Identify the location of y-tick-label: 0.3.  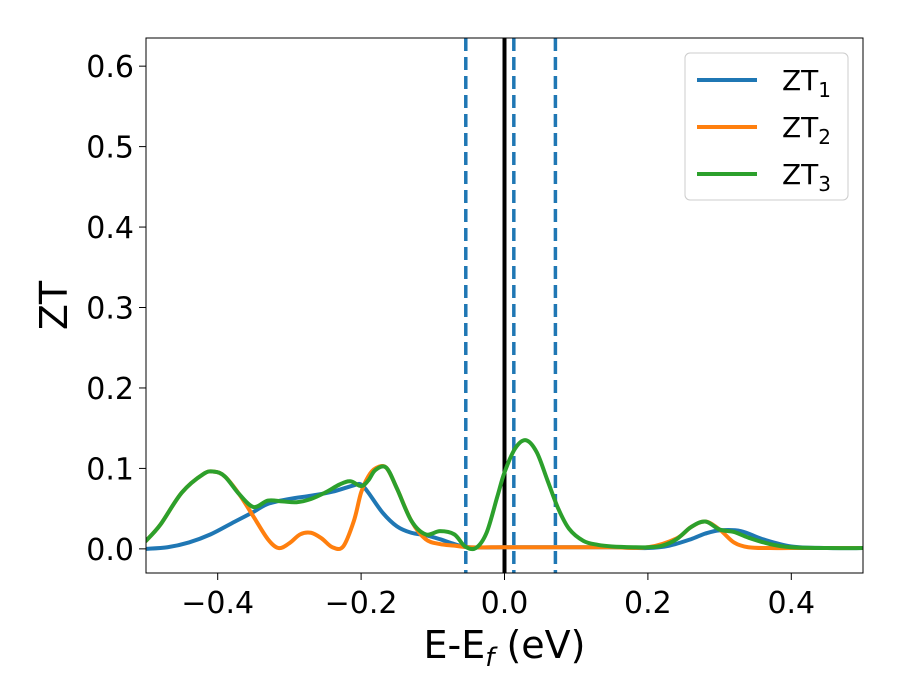
(110, 309).